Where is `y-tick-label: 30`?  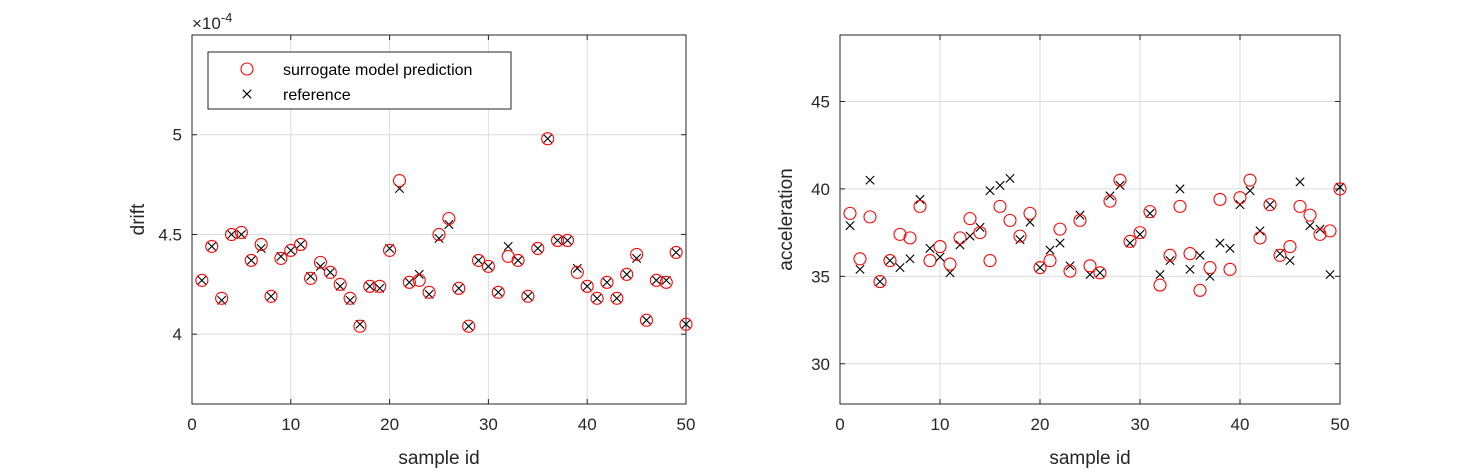
y-tick-label: 30 is located at coordinates (820, 364).